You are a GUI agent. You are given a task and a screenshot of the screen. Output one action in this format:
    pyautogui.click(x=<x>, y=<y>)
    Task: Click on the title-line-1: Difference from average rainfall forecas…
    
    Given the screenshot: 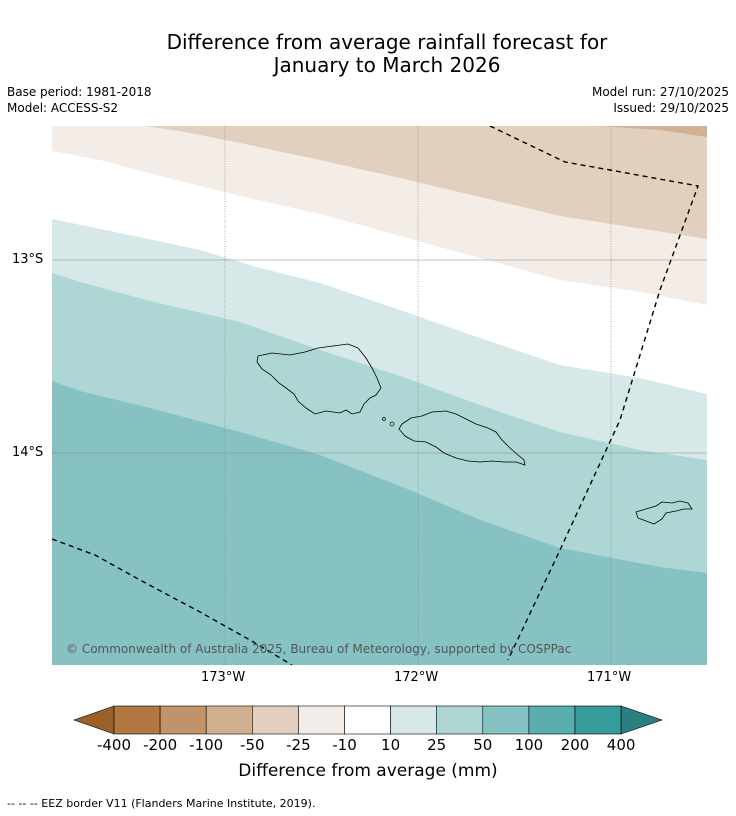 What is the action you would take?
    pyautogui.click(x=387, y=42)
    